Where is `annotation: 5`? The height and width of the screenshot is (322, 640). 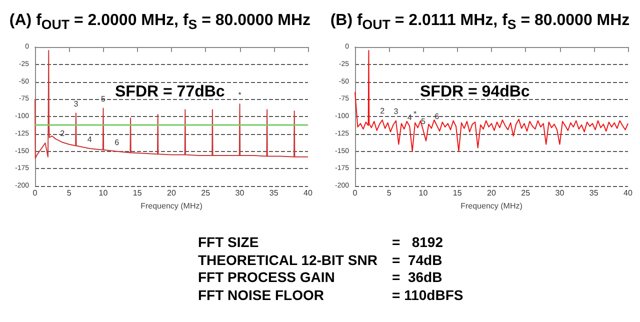
annotation: 5 is located at coordinates (423, 121).